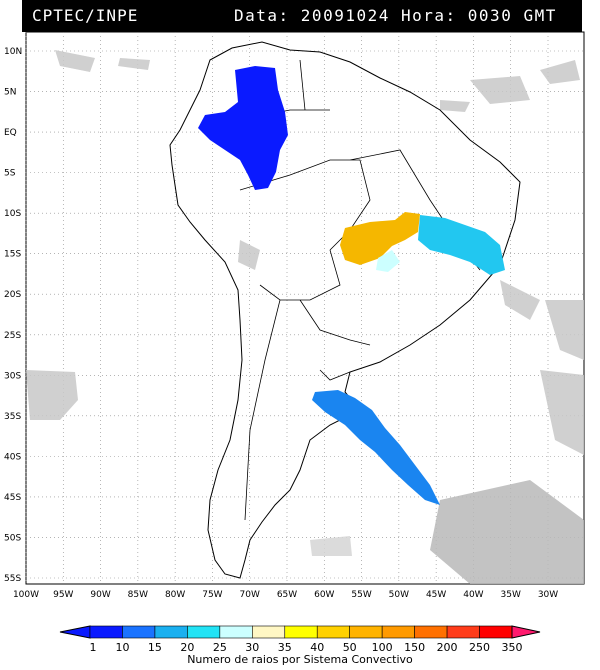 The image size is (600, 670). I want to click on longitude-label: 65W, so click(287, 595).